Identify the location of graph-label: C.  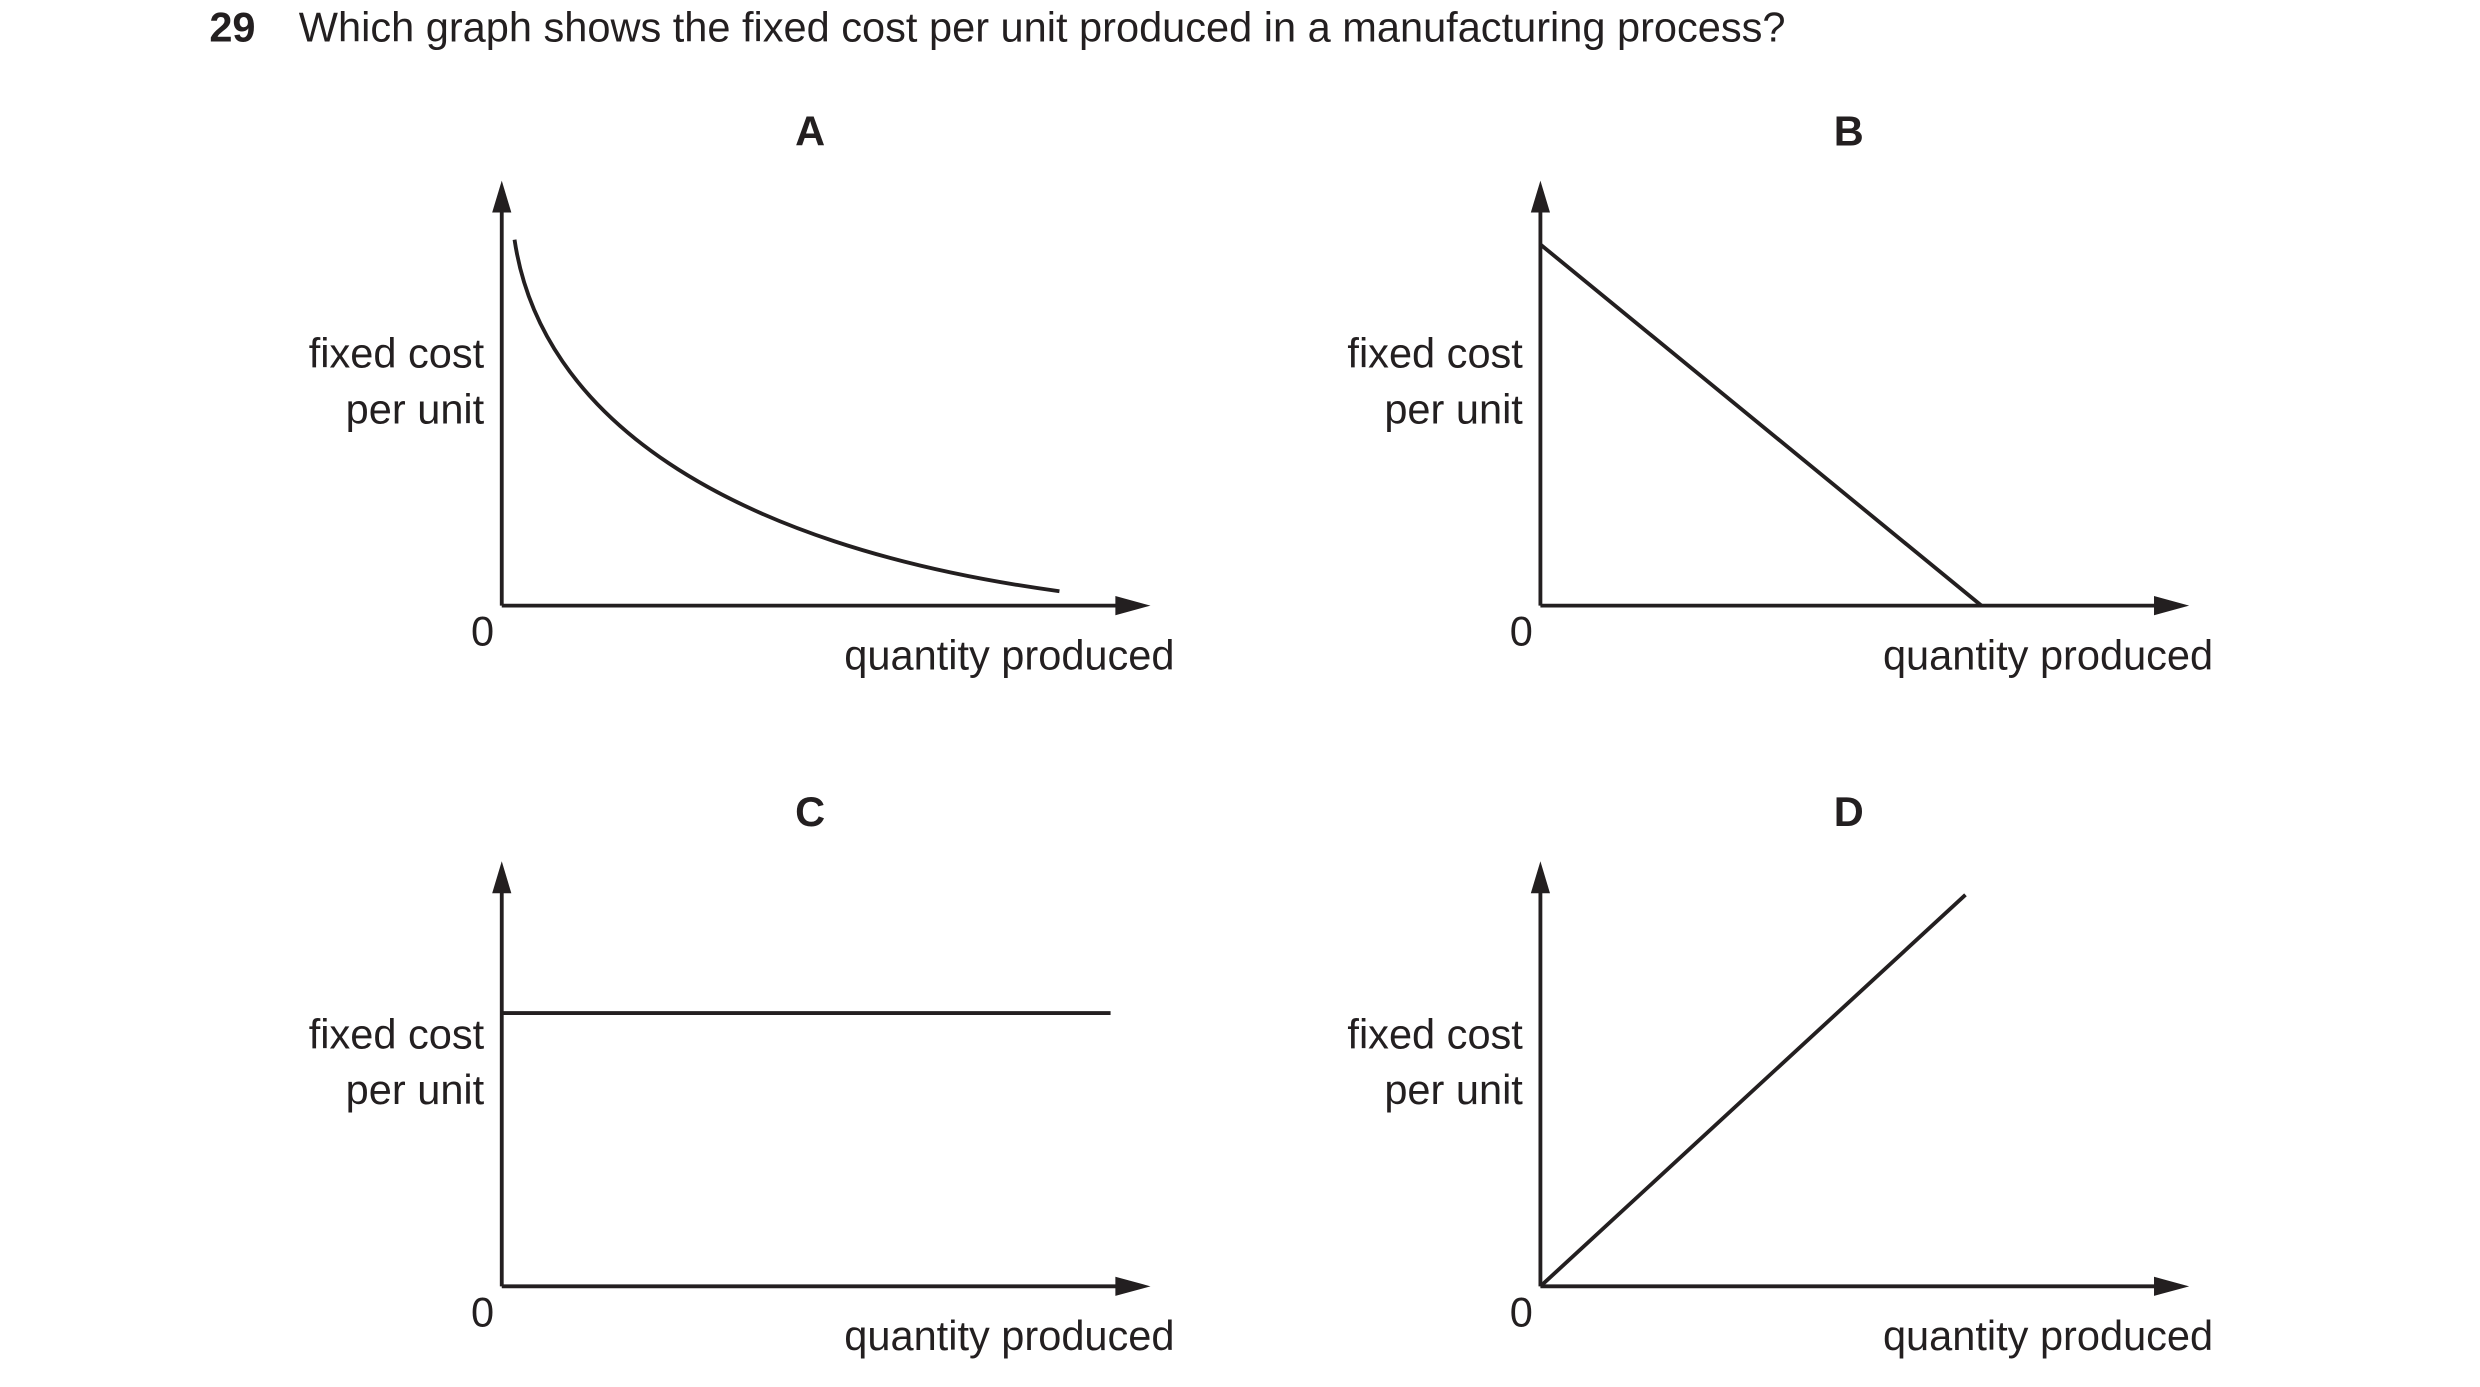
(810, 811).